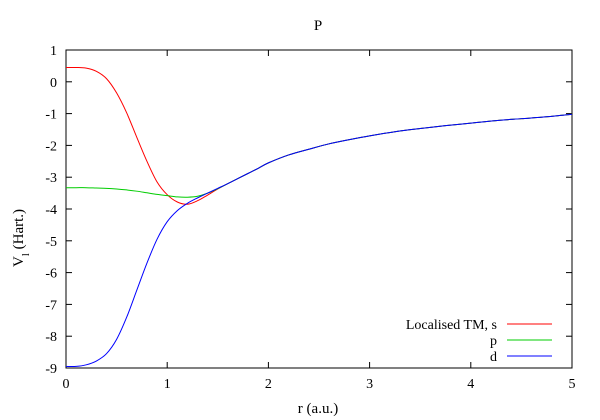 This screenshot has height=420, width=600. What do you see at coordinates (369, 384) in the screenshot?
I see `x-tick-label: 3` at bounding box center [369, 384].